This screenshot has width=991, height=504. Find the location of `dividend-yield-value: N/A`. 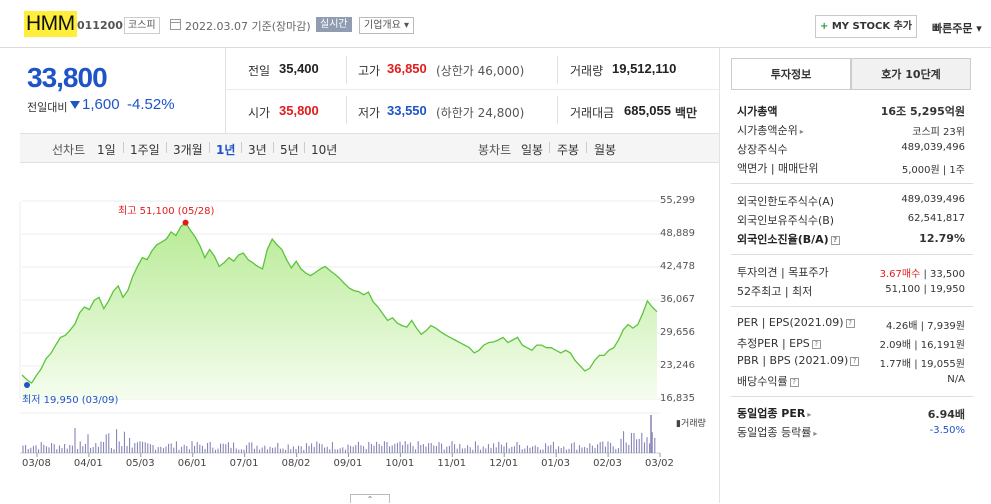

dividend-yield-value: N/A is located at coordinates (956, 379).